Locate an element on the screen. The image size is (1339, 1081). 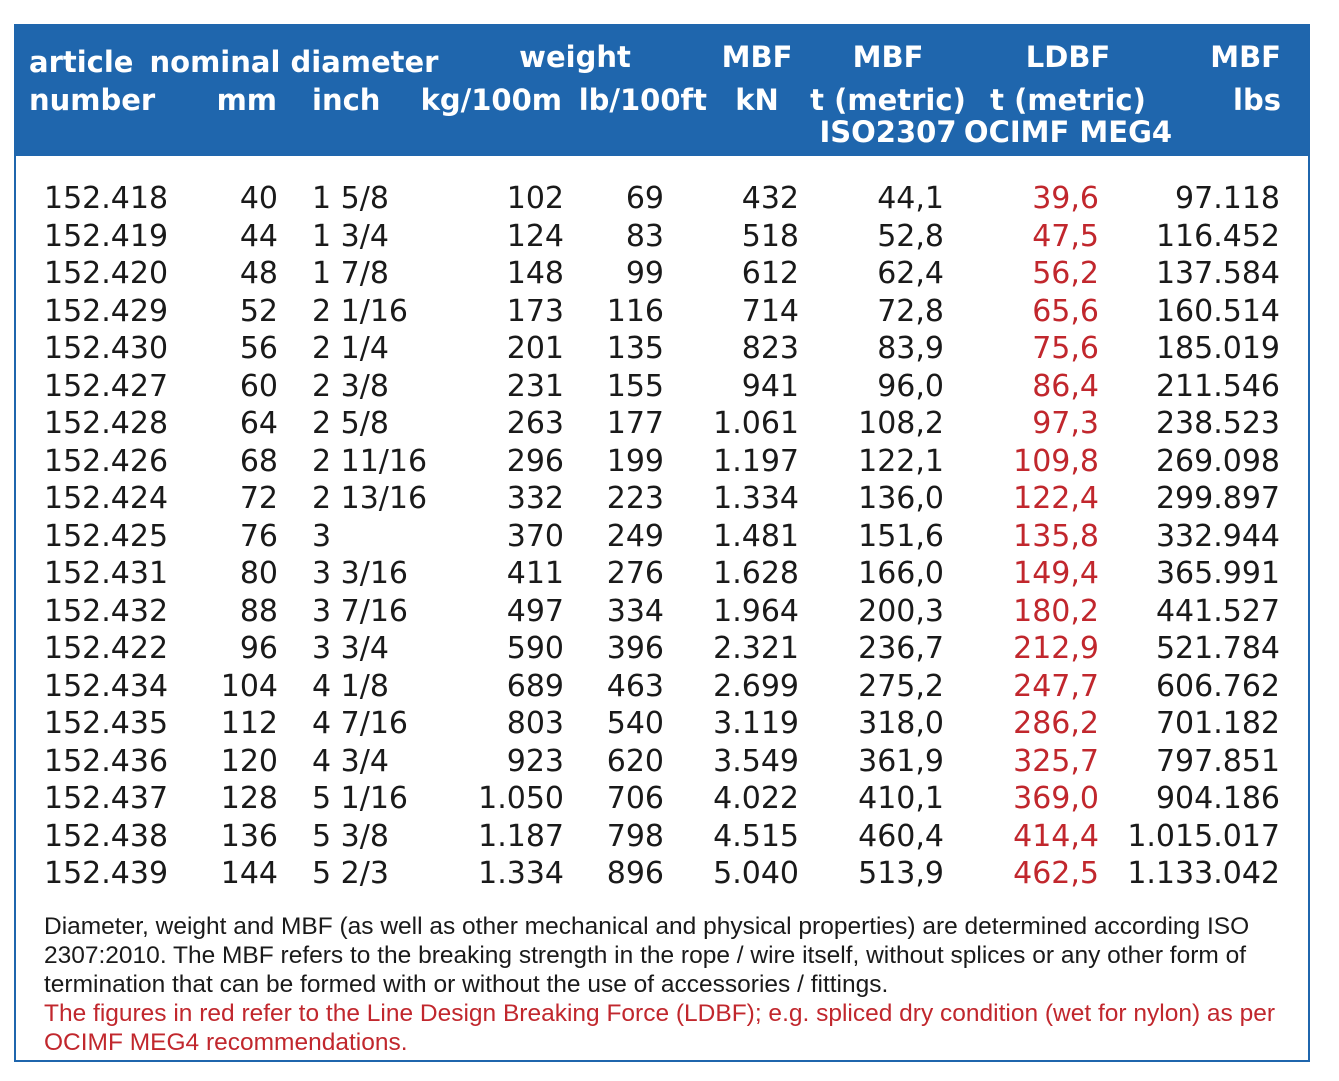
cell-weight-kg: 201 is located at coordinates (535, 348).